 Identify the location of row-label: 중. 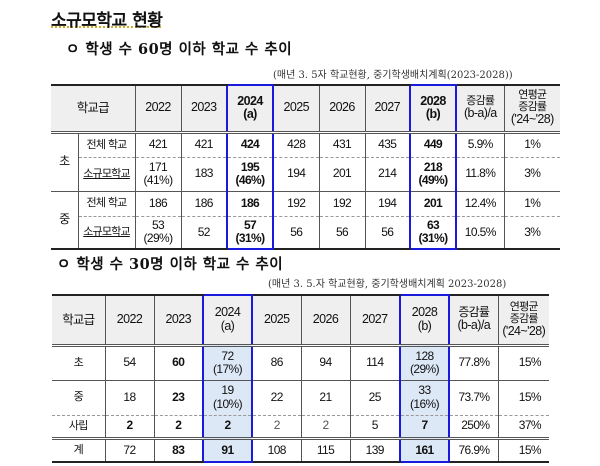
(79, 398).